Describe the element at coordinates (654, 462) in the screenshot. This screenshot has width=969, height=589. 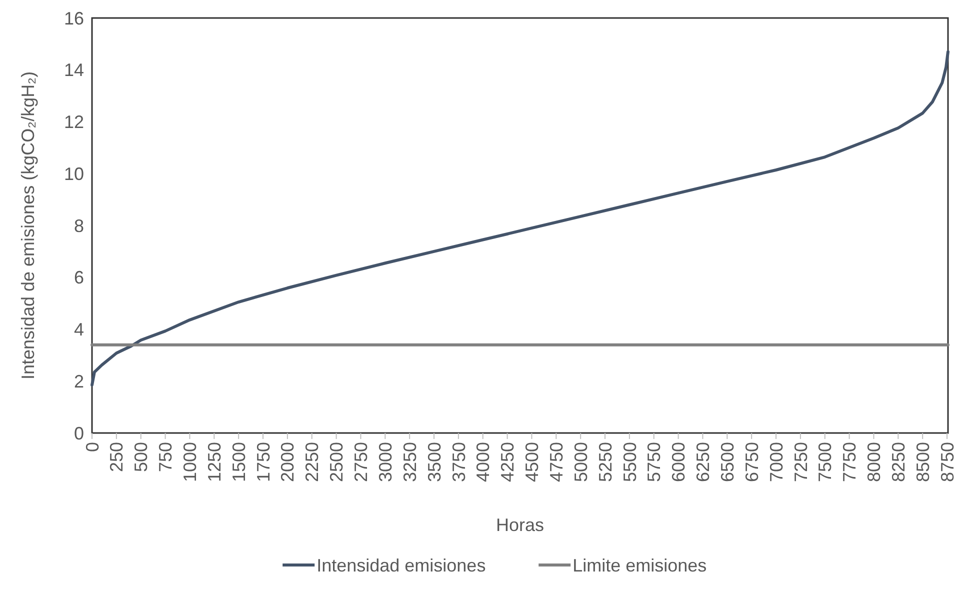
I see `x-tick-label: 5750` at that location.